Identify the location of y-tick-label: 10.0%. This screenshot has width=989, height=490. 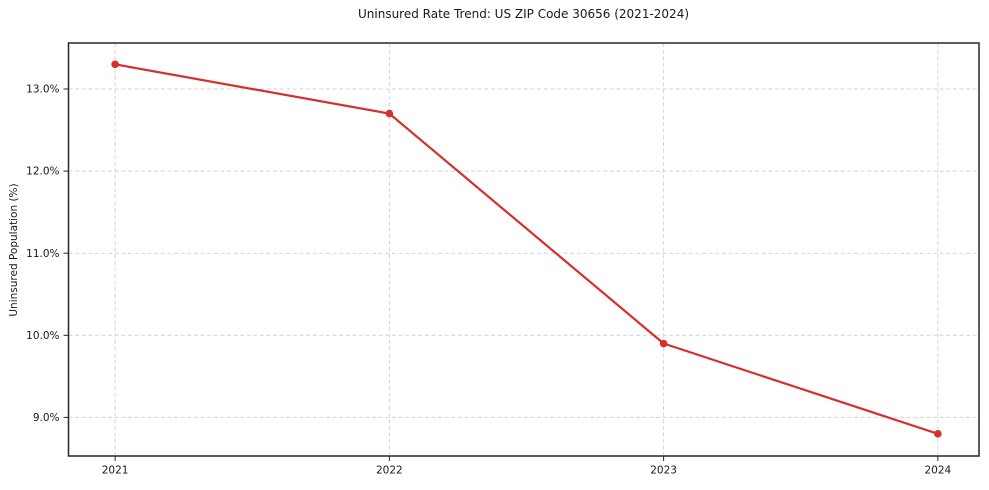
(42, 336).